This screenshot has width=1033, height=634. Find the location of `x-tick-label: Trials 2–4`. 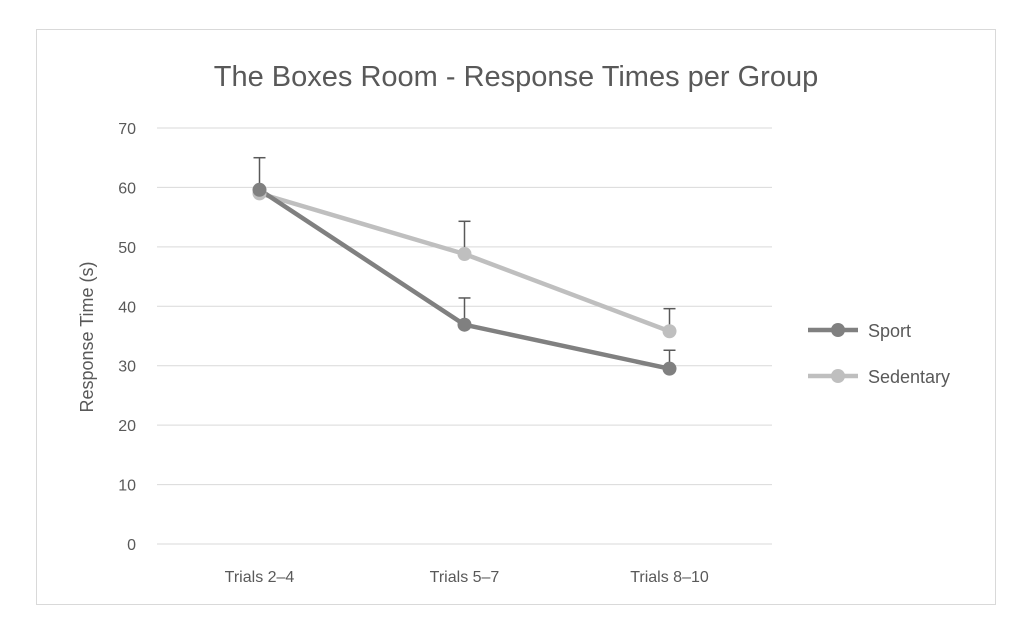

x-tick-label: Trials 2–4 is located at coordinates (260, 577).